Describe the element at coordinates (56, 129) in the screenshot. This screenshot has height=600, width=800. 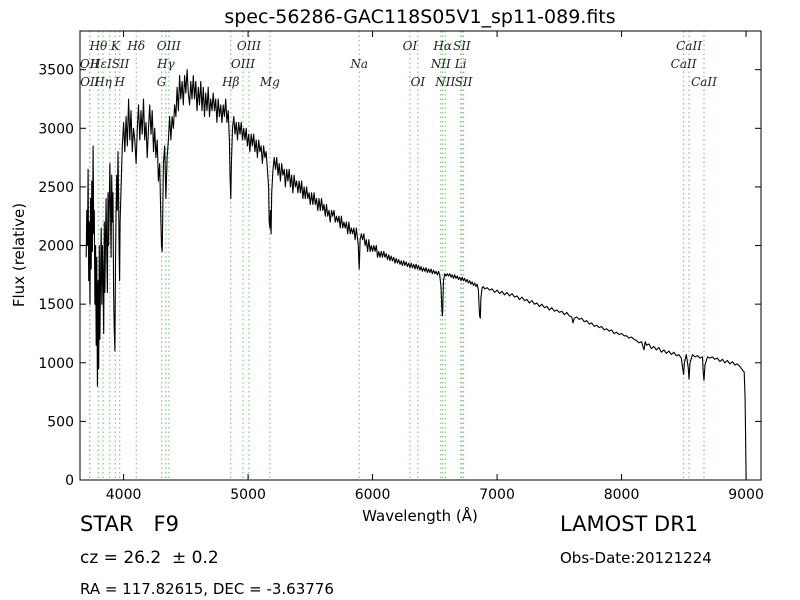
I see `y-tick-label: 3000` at that location.